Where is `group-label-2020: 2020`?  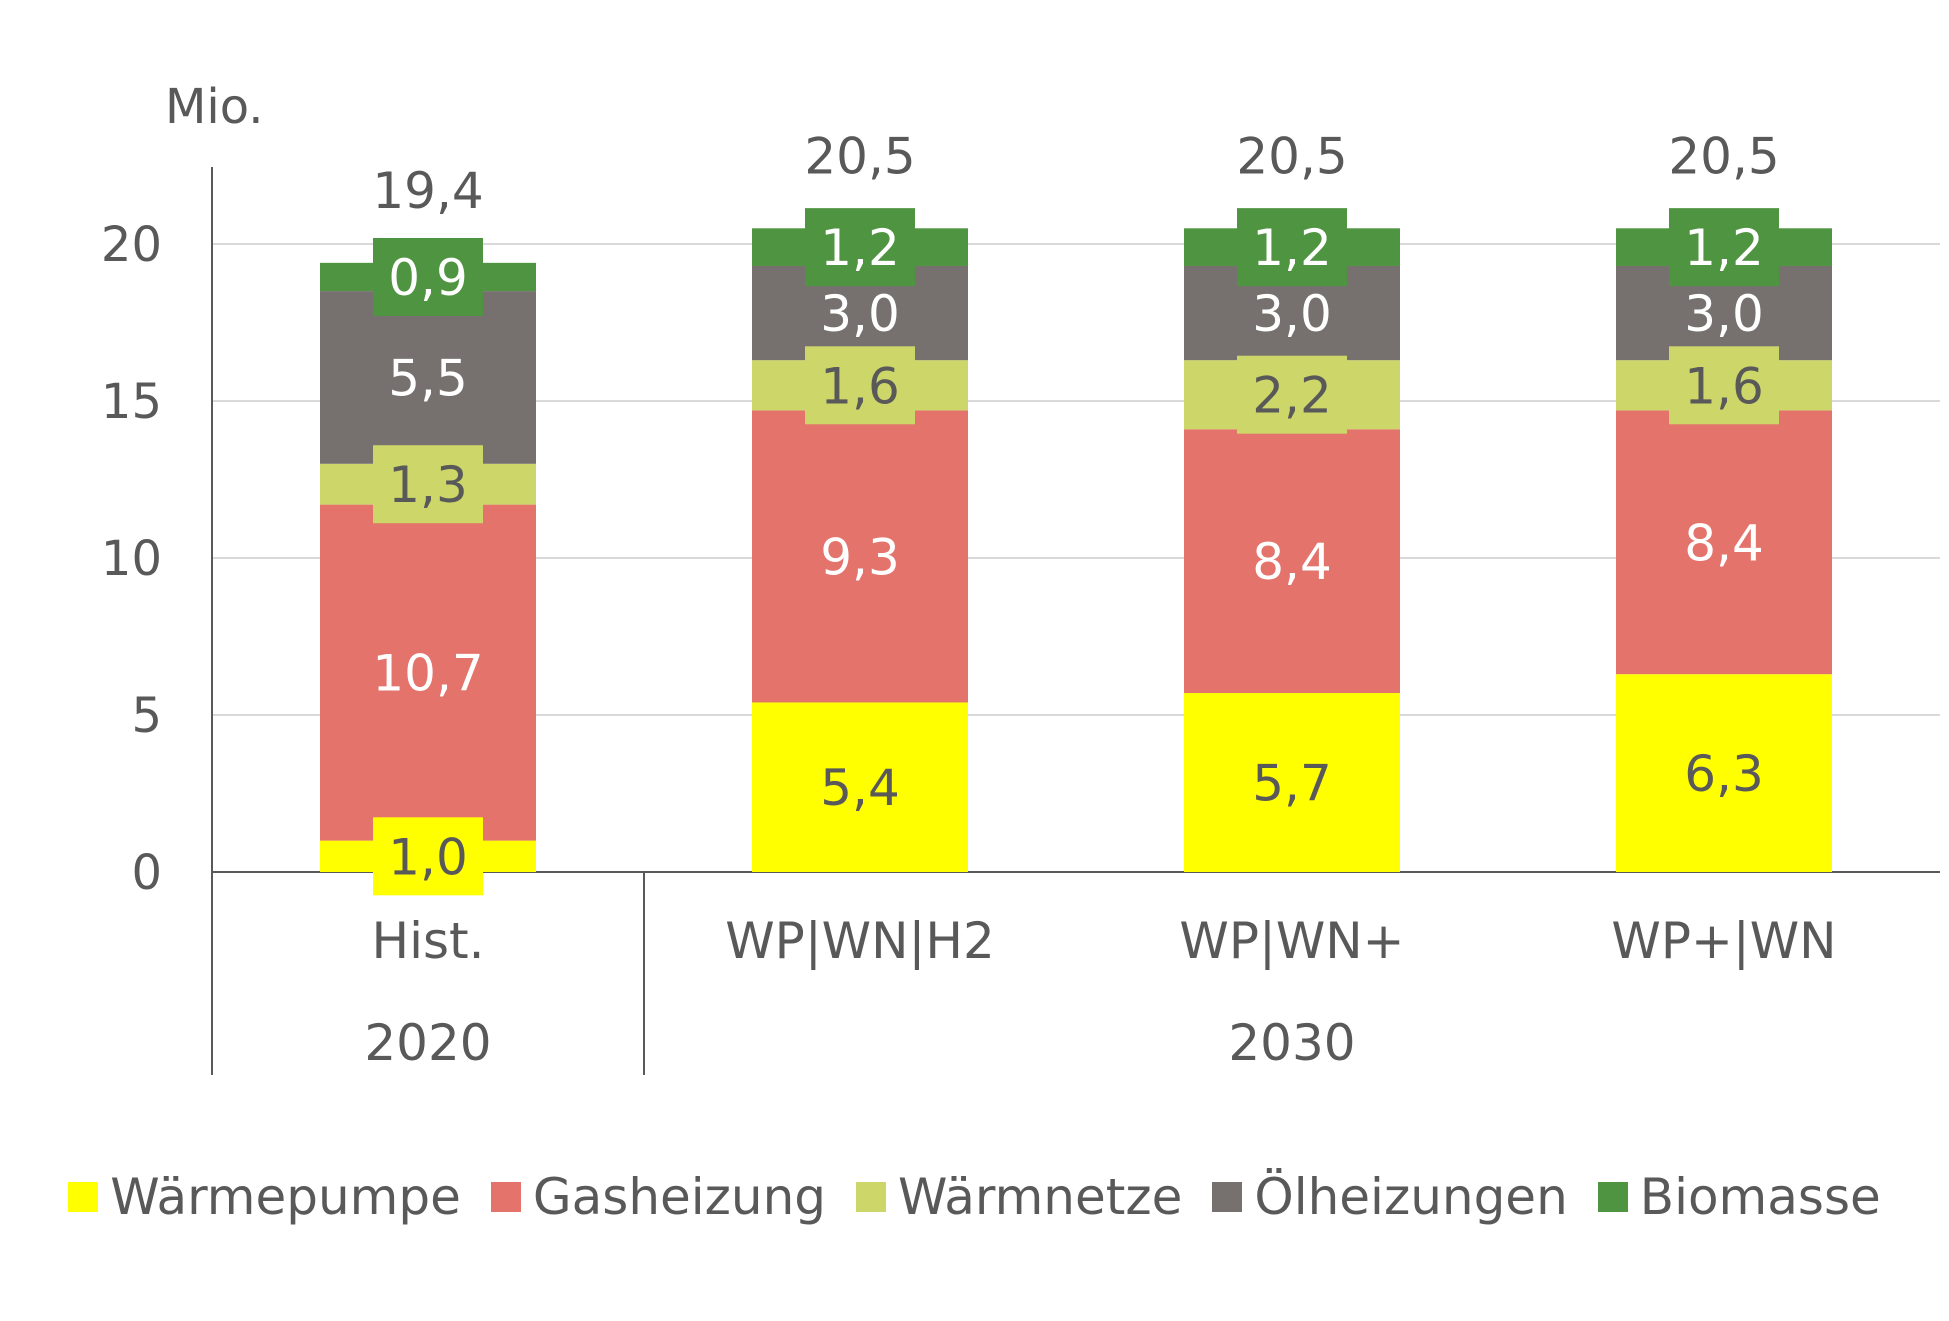 group-label-2020: 2020 is located at coordinates (427, 1043).